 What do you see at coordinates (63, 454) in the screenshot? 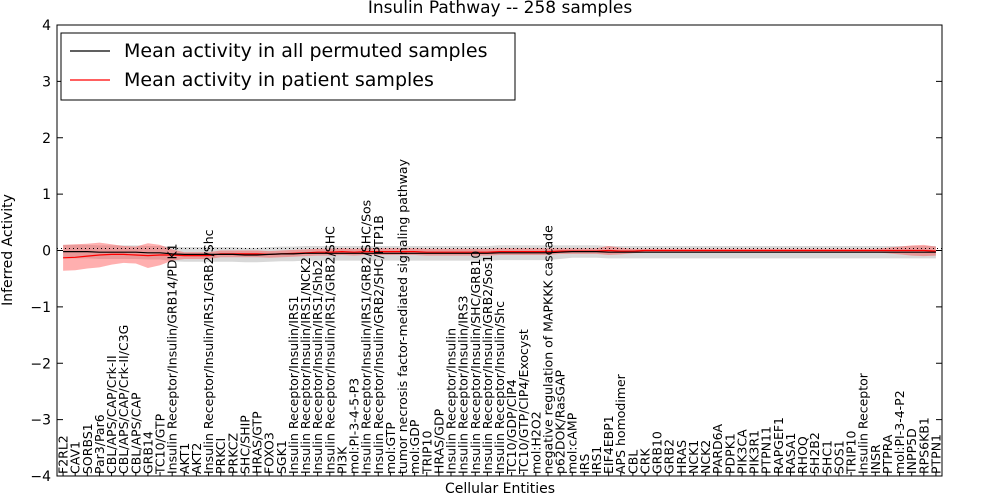
I see `entity-label: F2RL2` at bounding box center [63, 454].